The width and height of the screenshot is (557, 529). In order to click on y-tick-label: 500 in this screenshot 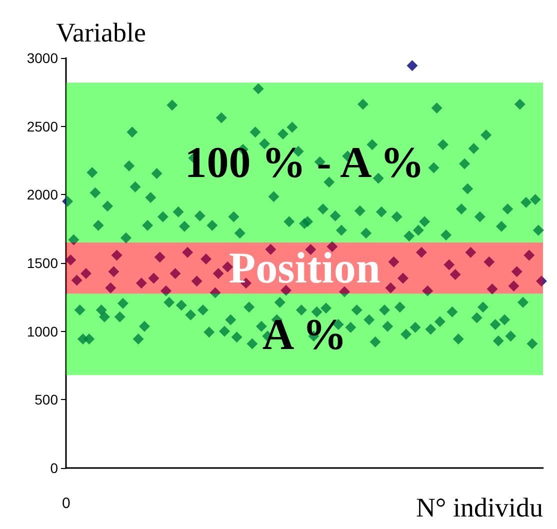, I will do `click(46, 400)`.